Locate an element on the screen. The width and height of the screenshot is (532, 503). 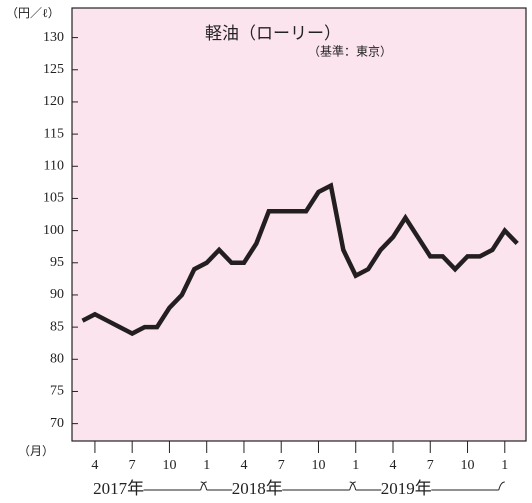
y-tick-label: 85 is located at coordinates (57, 326).